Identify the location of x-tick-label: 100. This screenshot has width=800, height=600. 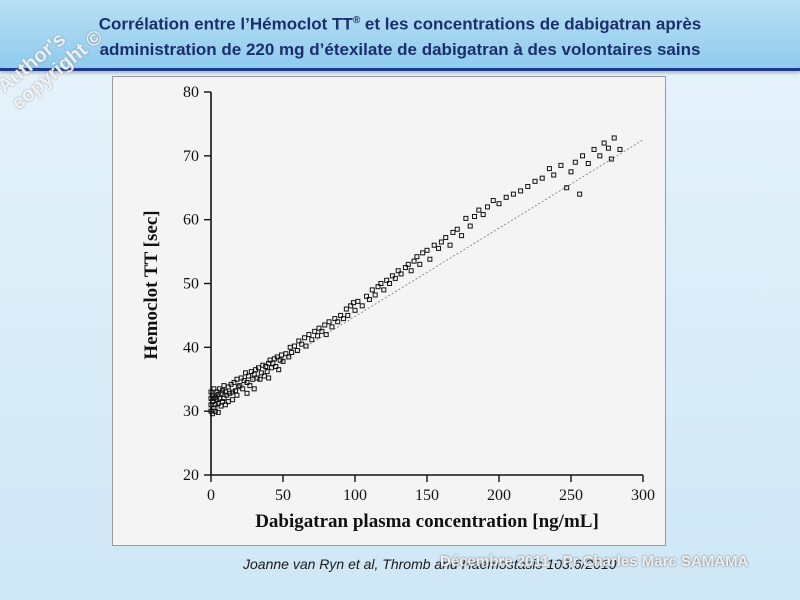
(355, 495).